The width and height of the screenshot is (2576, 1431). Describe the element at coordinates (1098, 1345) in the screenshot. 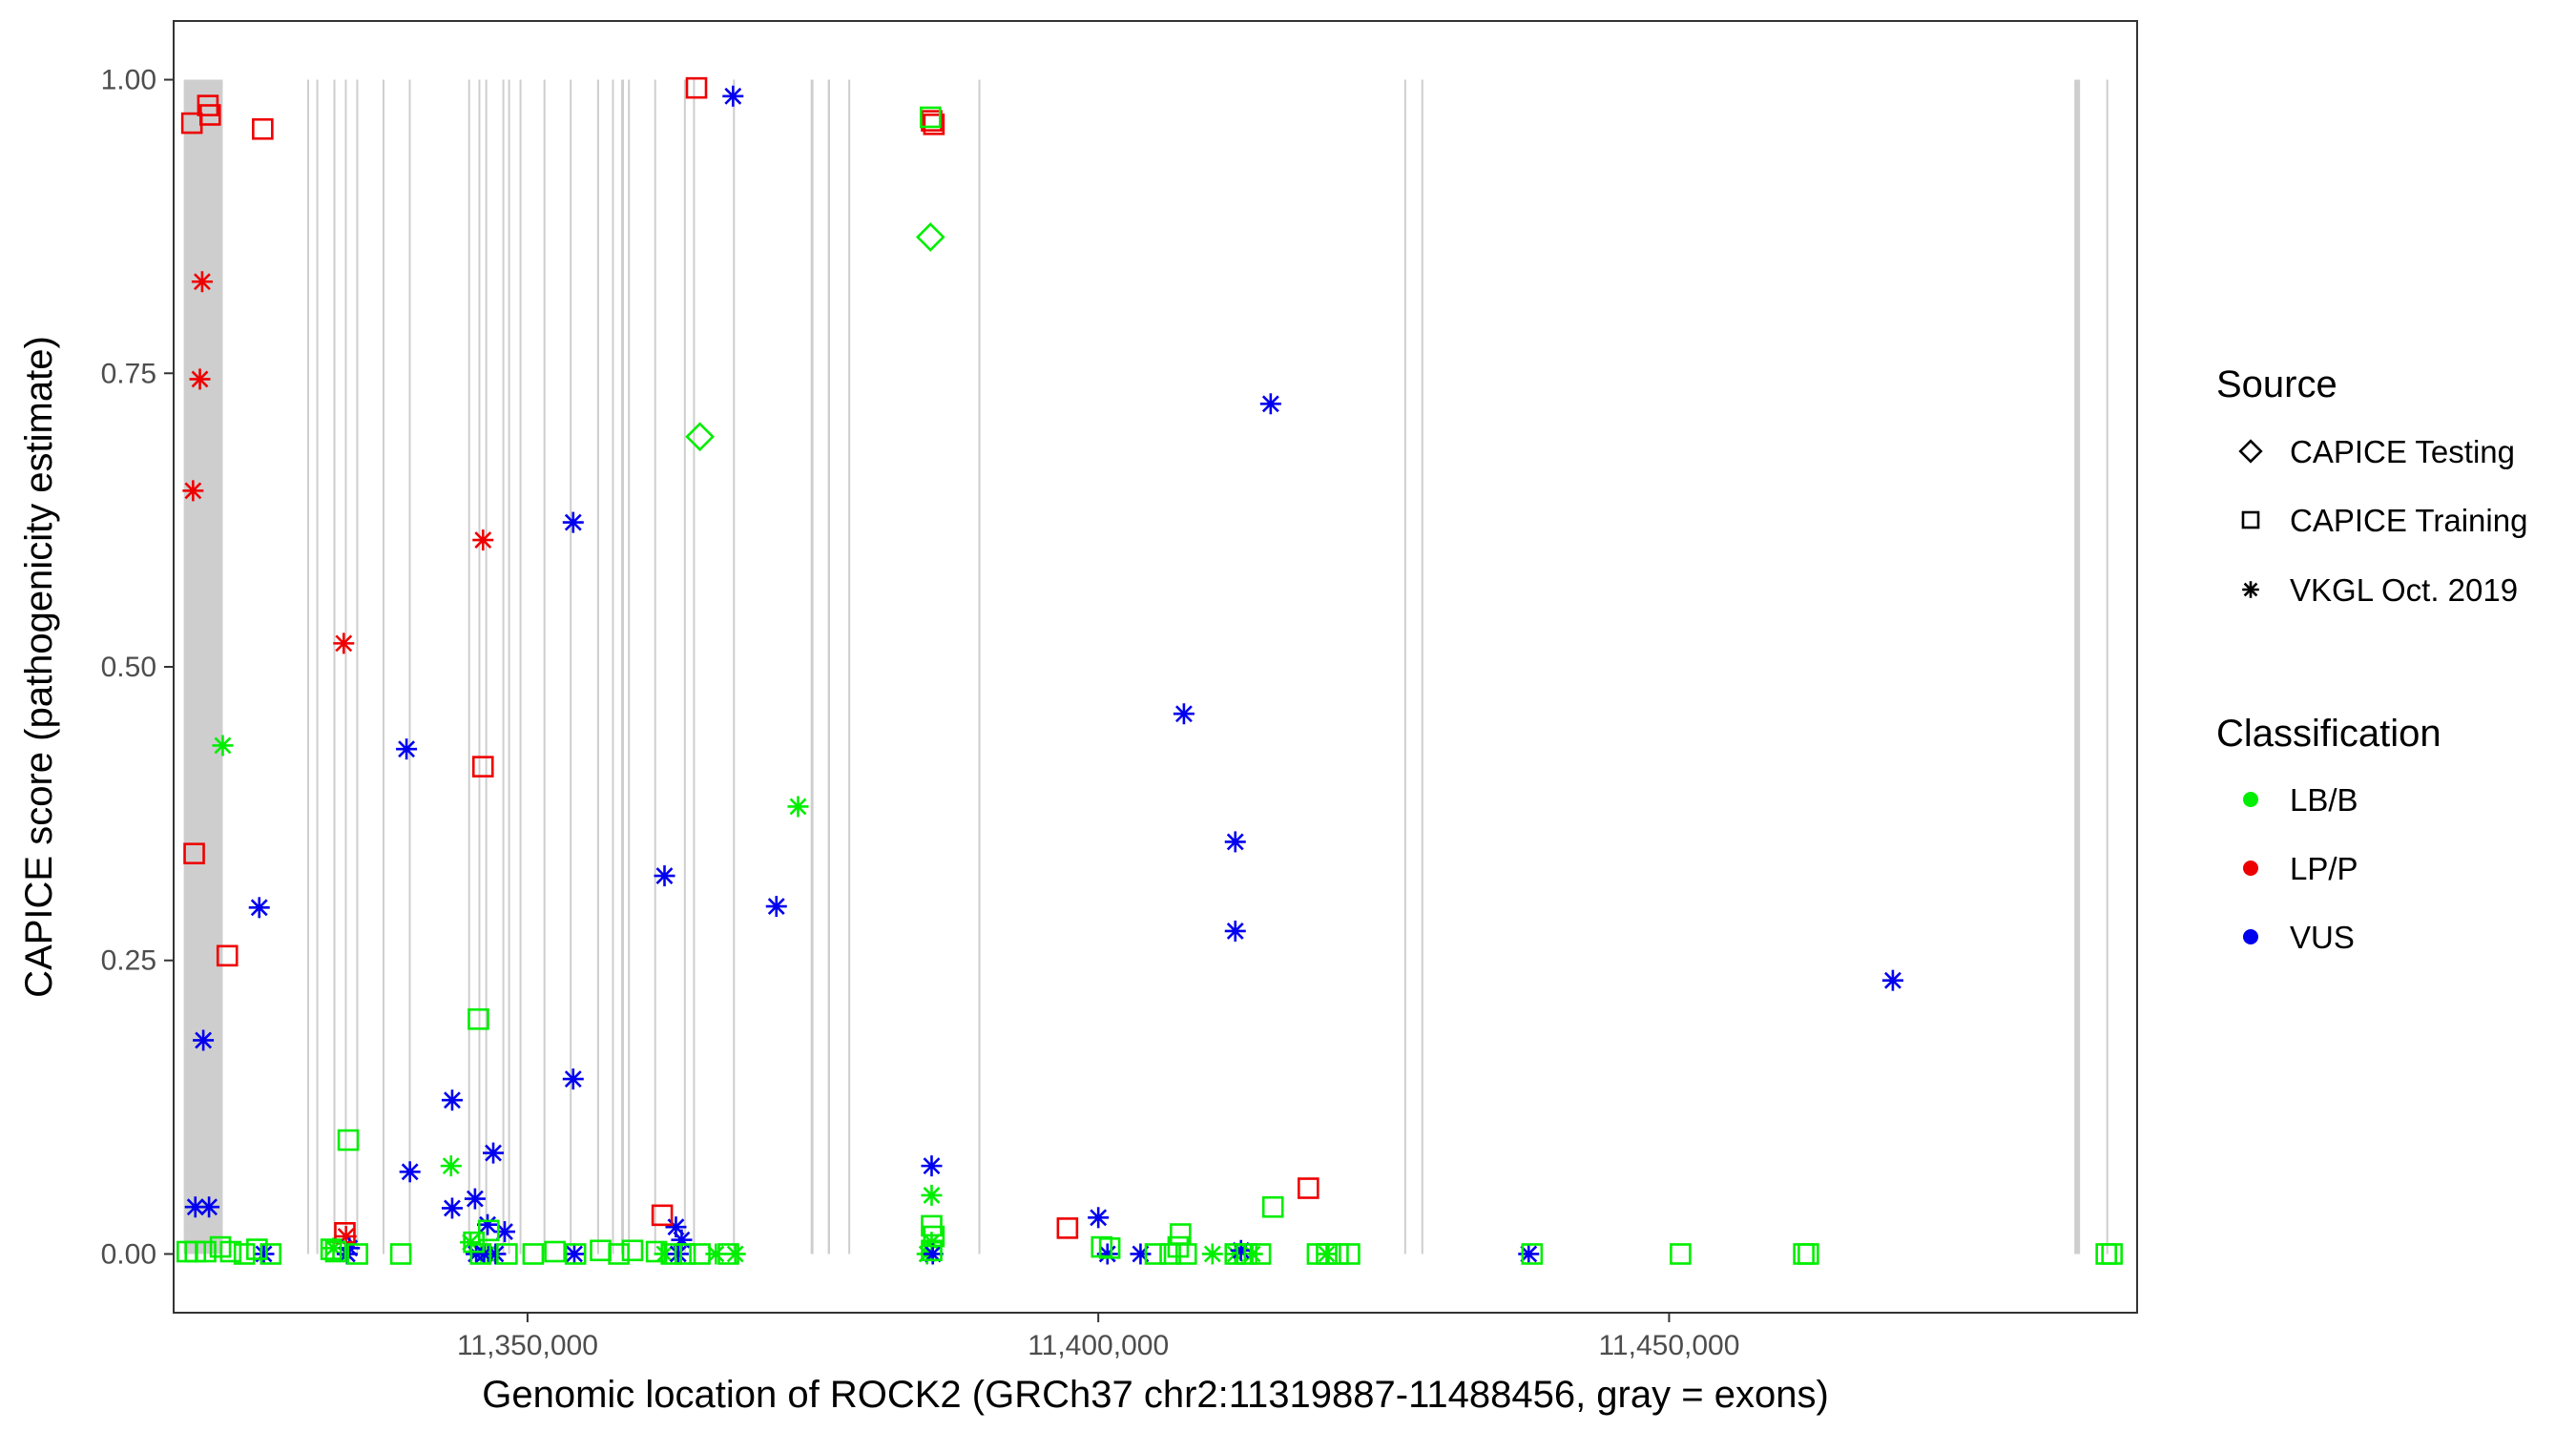

I see `x-tick-label: 11,400,000` at that location.